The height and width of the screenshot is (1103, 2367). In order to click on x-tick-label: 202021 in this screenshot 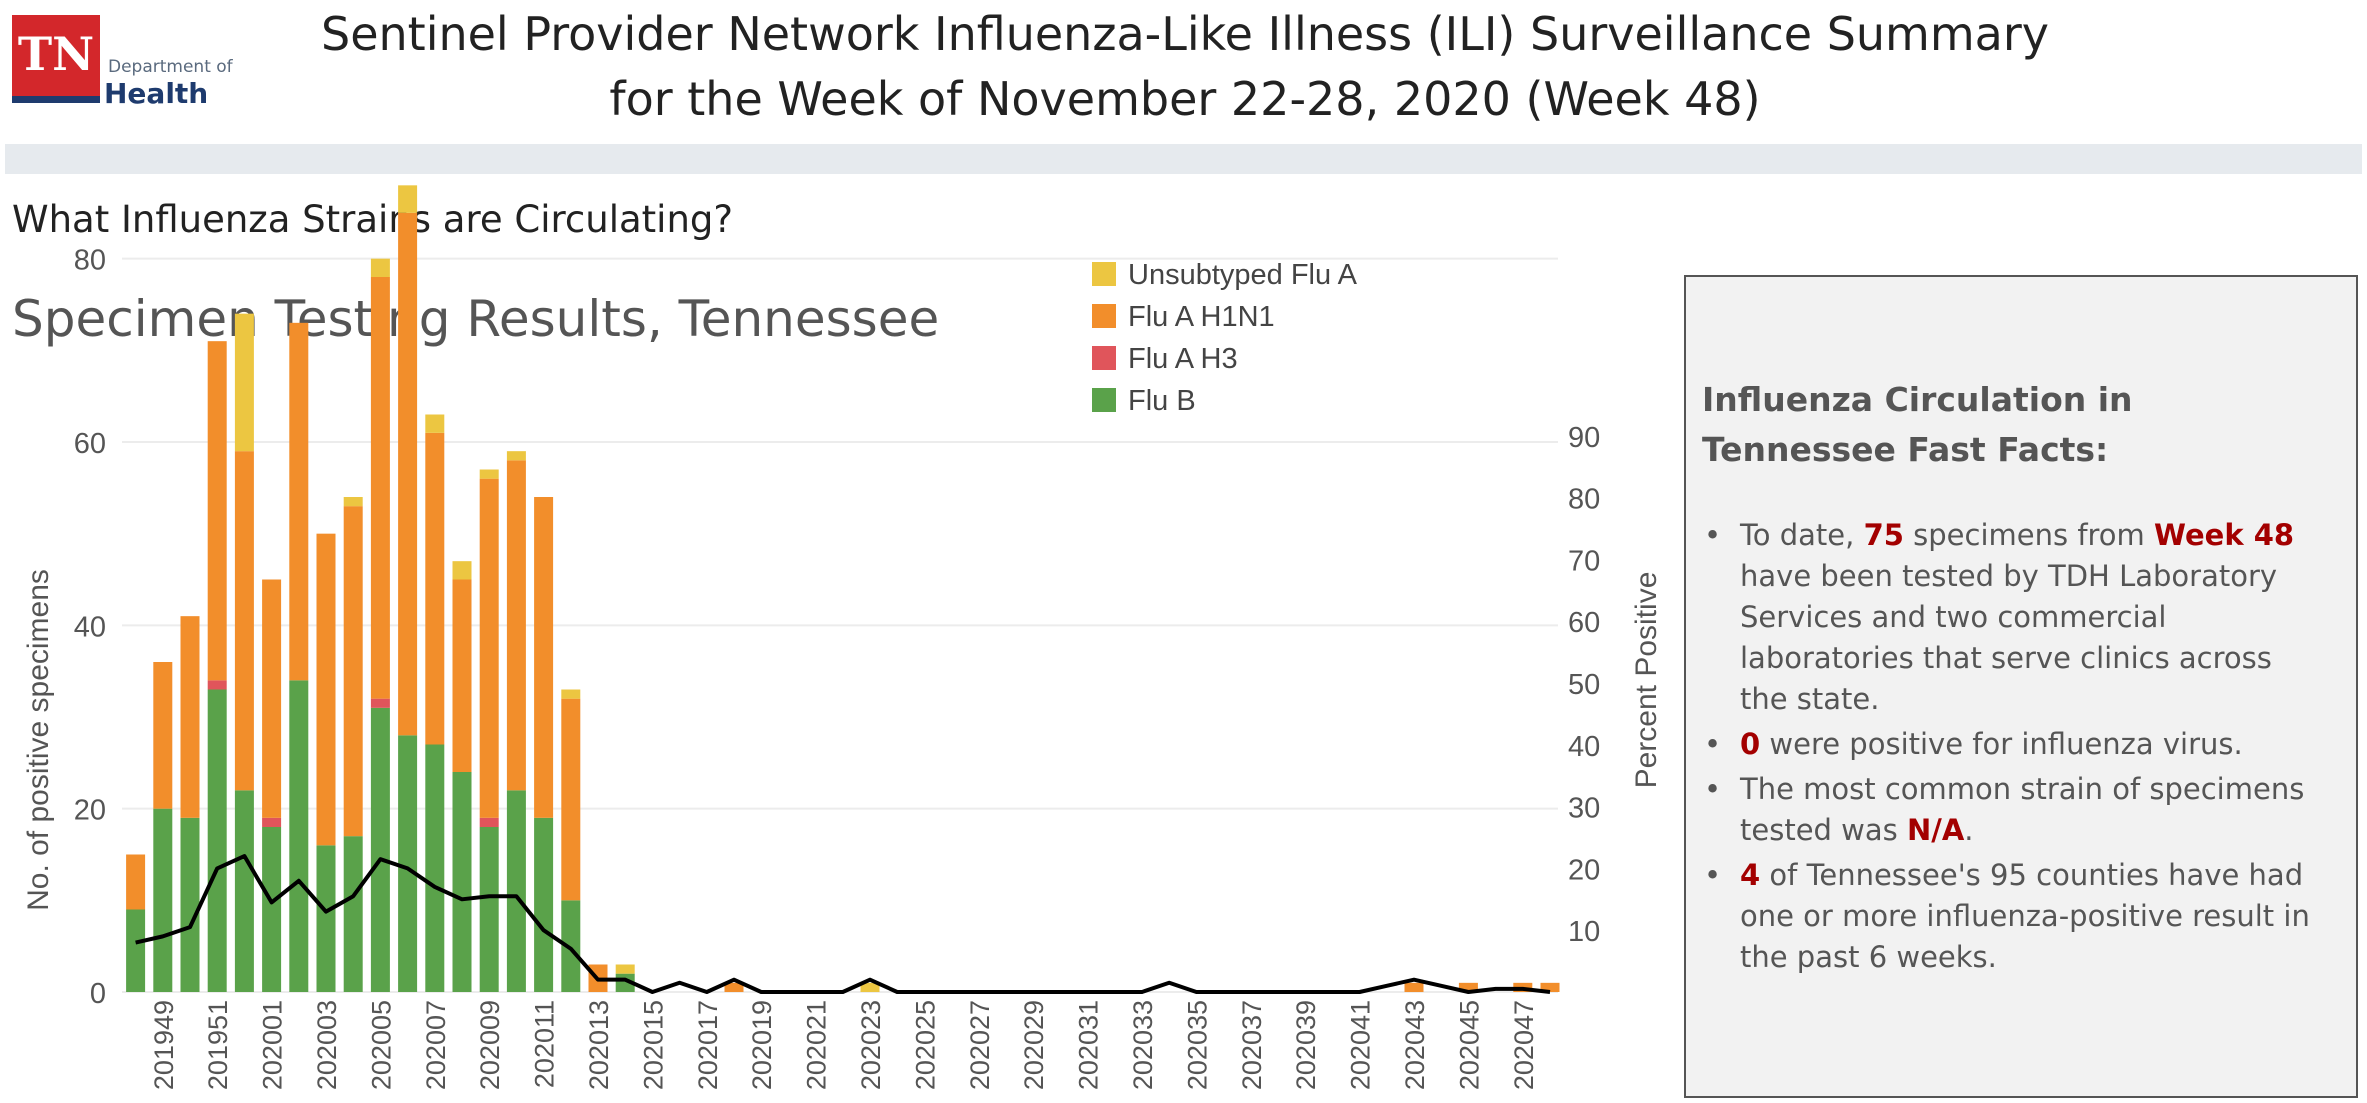, I will do `click(817, 1045)`.